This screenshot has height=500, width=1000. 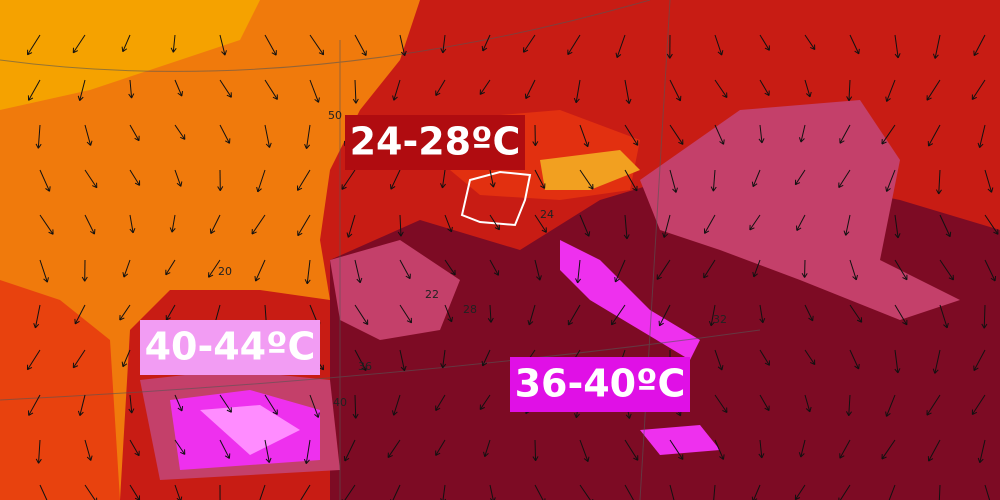 I want to click on contour-label: 20, so click(x=225, y=271).